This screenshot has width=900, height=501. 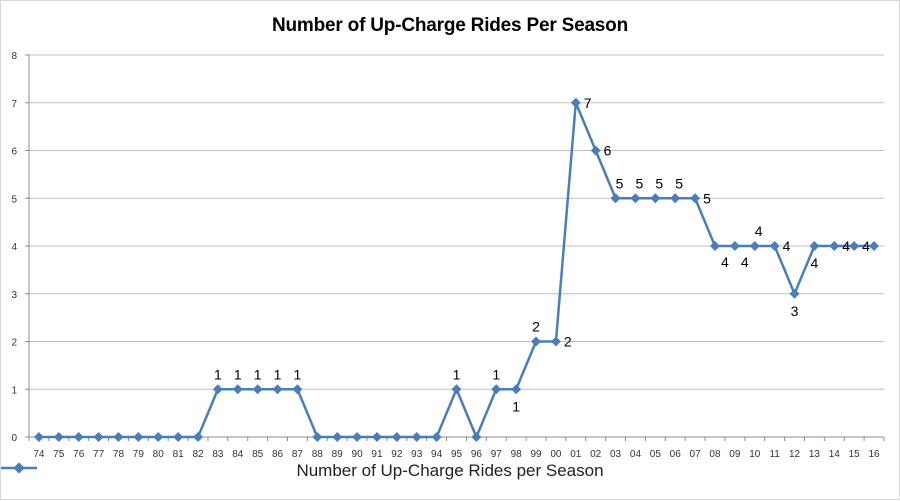 What do you see at coordinates (298, 454) in the screenshot?
I see `x-tick-label: 87` at bounding box center [298, 454].